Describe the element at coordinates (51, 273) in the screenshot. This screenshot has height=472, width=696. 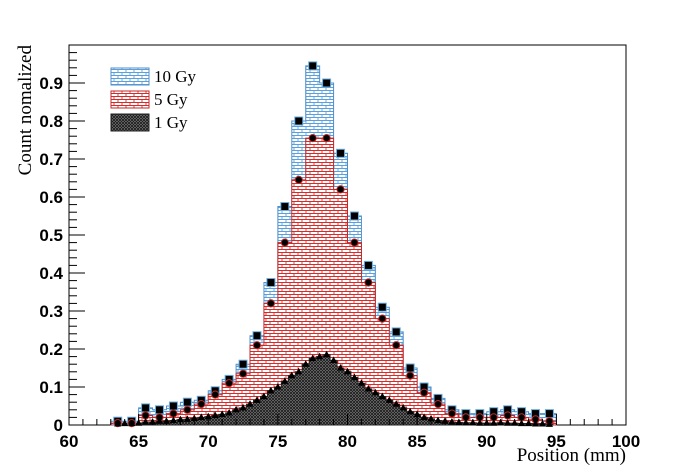
I see `y-tick-label: 0.4` at that location.